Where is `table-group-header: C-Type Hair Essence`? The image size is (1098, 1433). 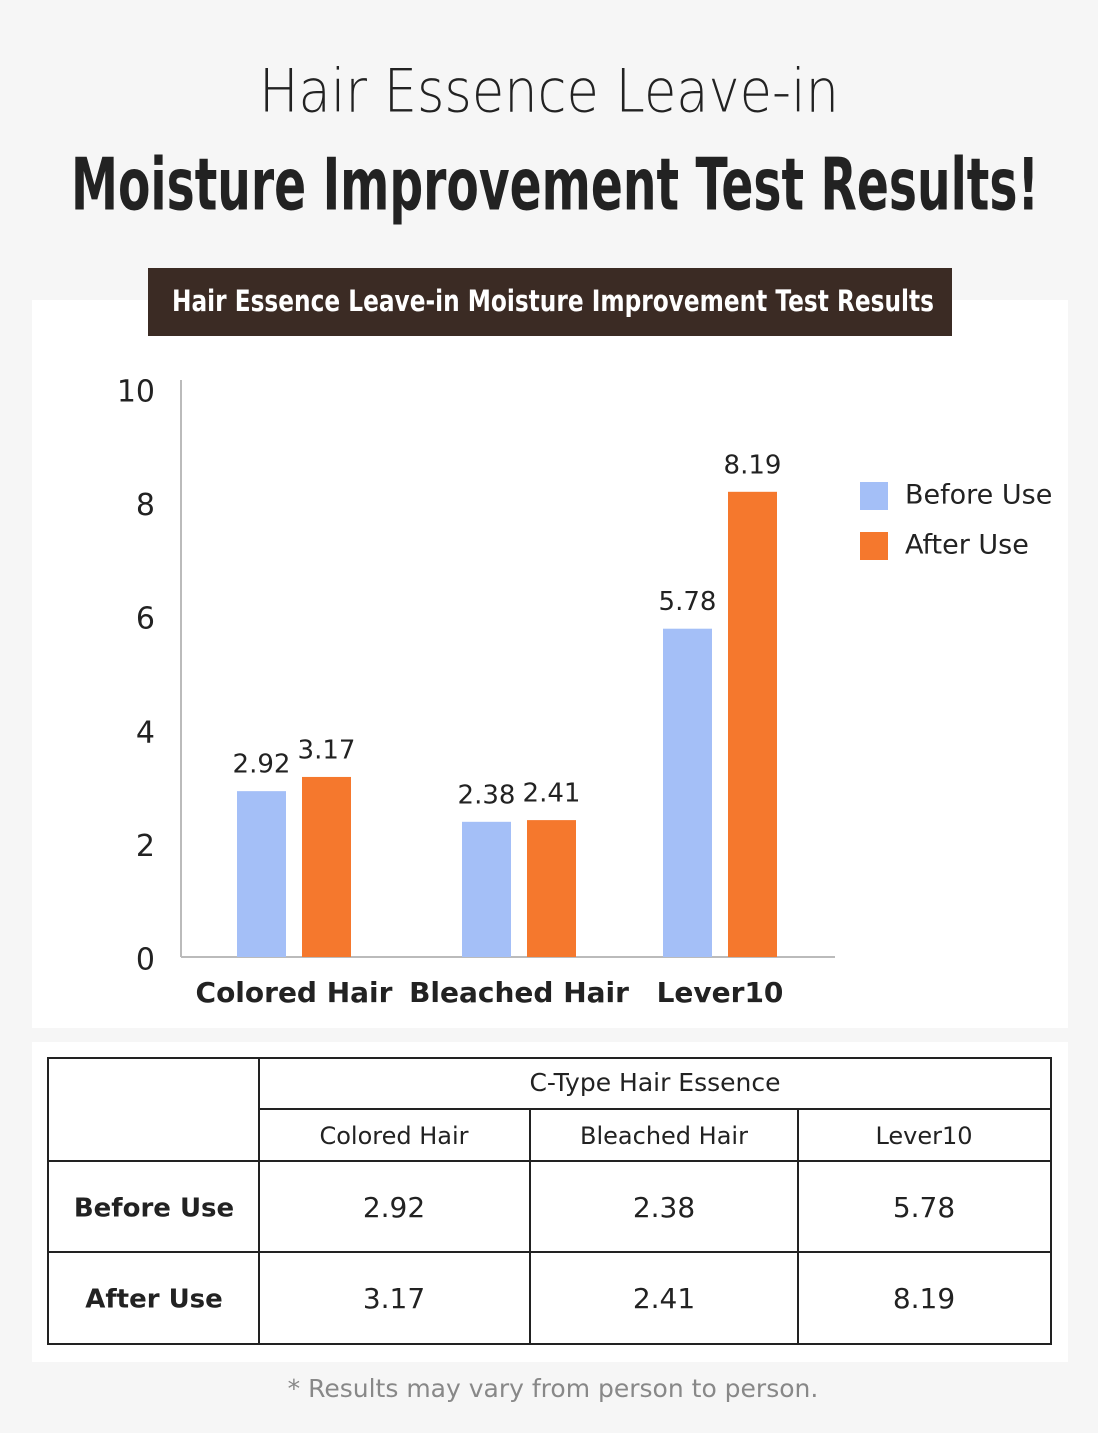 table-group-header: C-Type Hair Essence is located at coordinates (654, 1082).